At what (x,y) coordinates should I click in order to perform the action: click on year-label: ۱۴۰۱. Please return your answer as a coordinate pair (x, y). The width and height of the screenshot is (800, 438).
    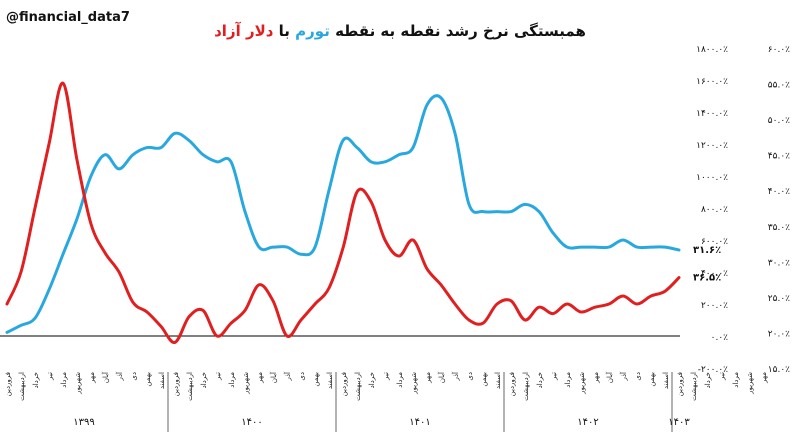
    Looking at the image, I should click on (419, 422).